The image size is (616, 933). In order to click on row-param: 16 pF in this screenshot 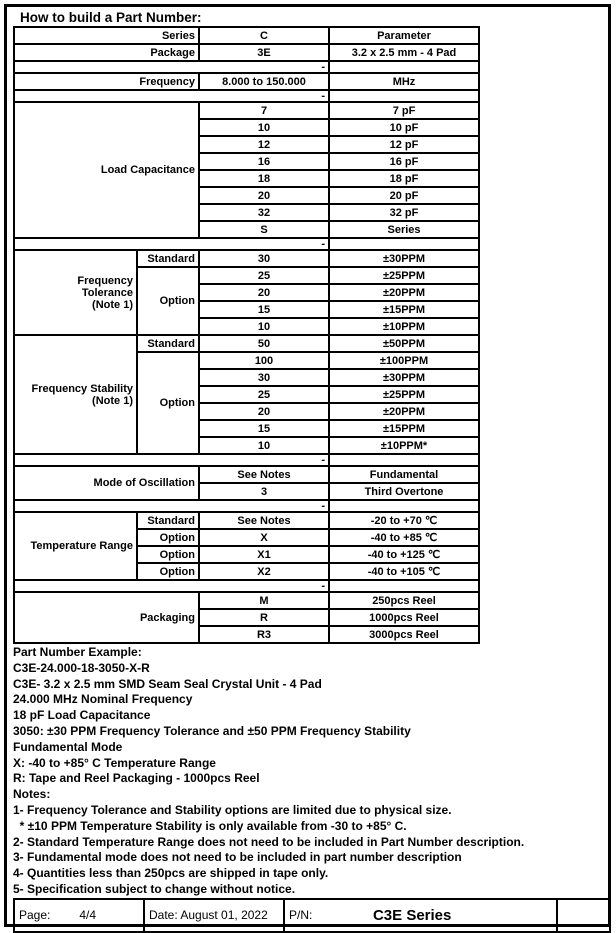, I will do `click(404, 161)`.